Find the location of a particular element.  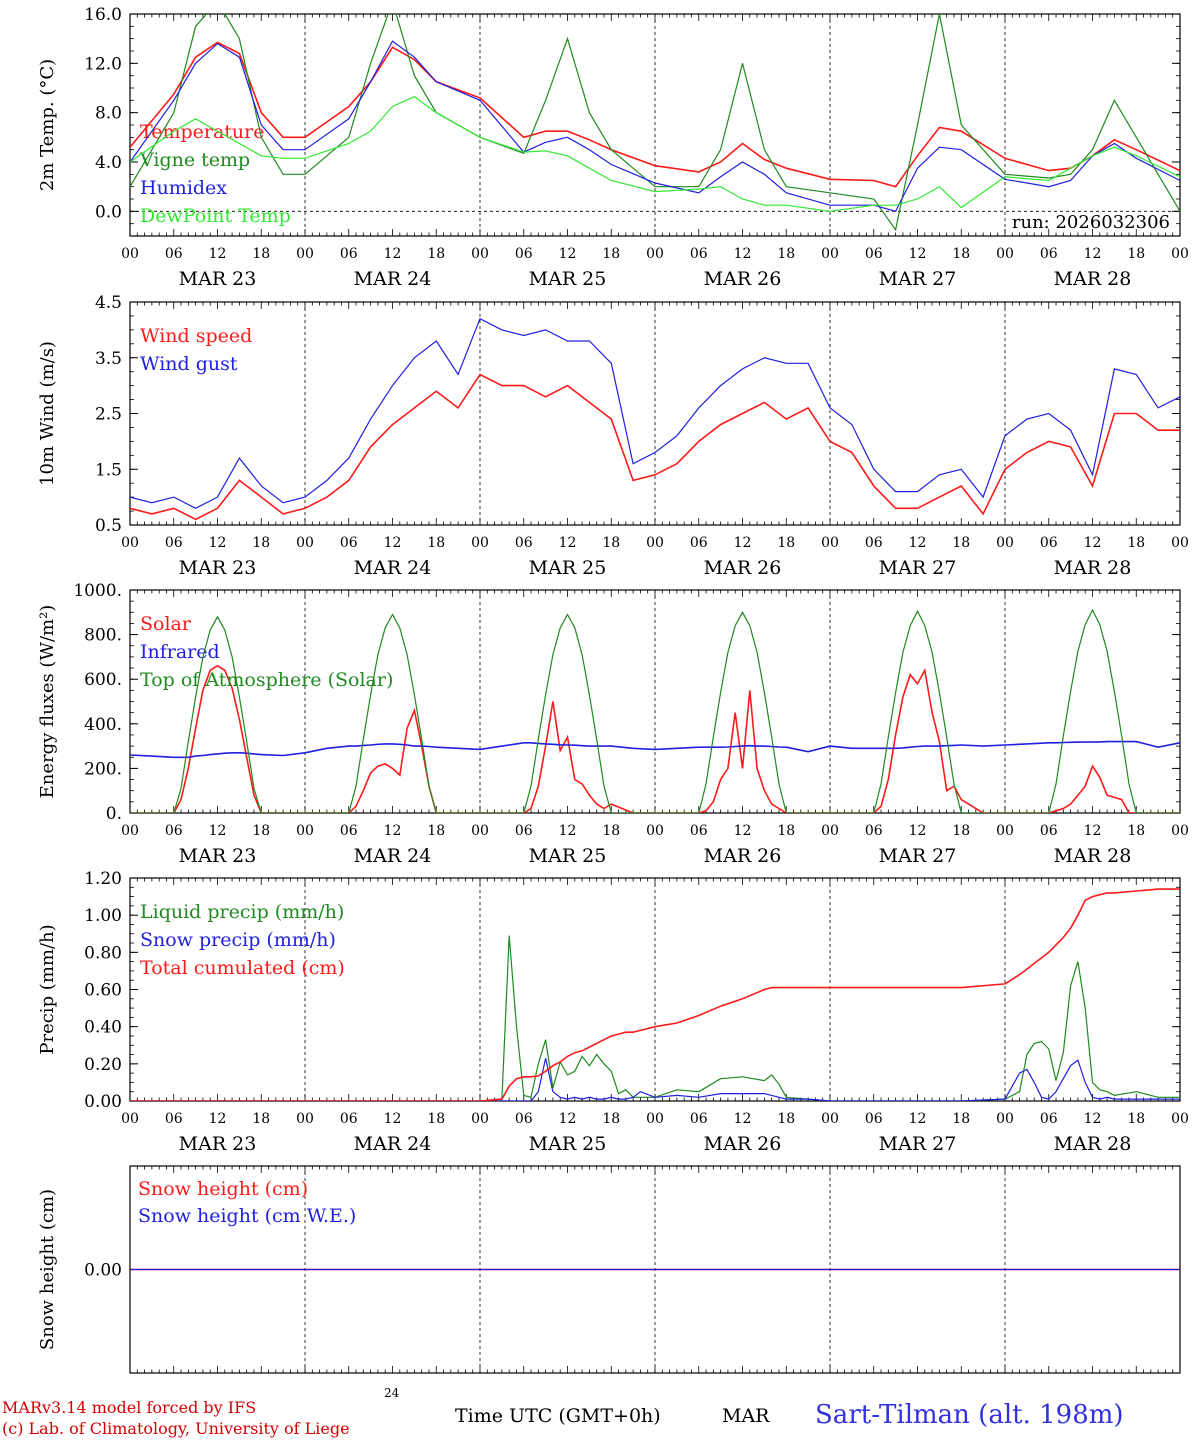

legend-label: Liquid precip (mm/h) is located at coordinates (242, 912).